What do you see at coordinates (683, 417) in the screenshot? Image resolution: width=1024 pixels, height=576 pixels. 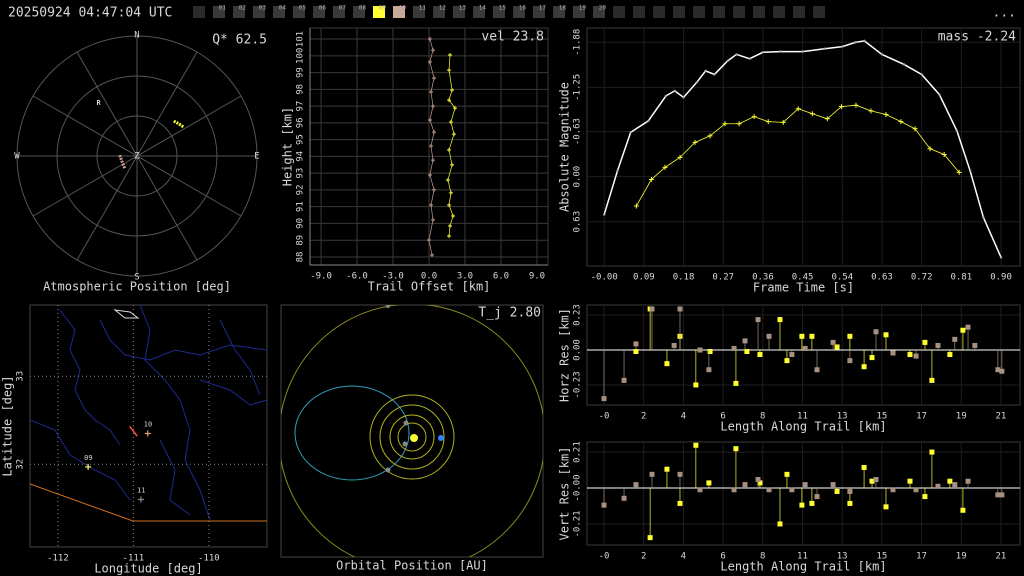 I see `x-tick-label: 4` at bounding box center [683, 417].